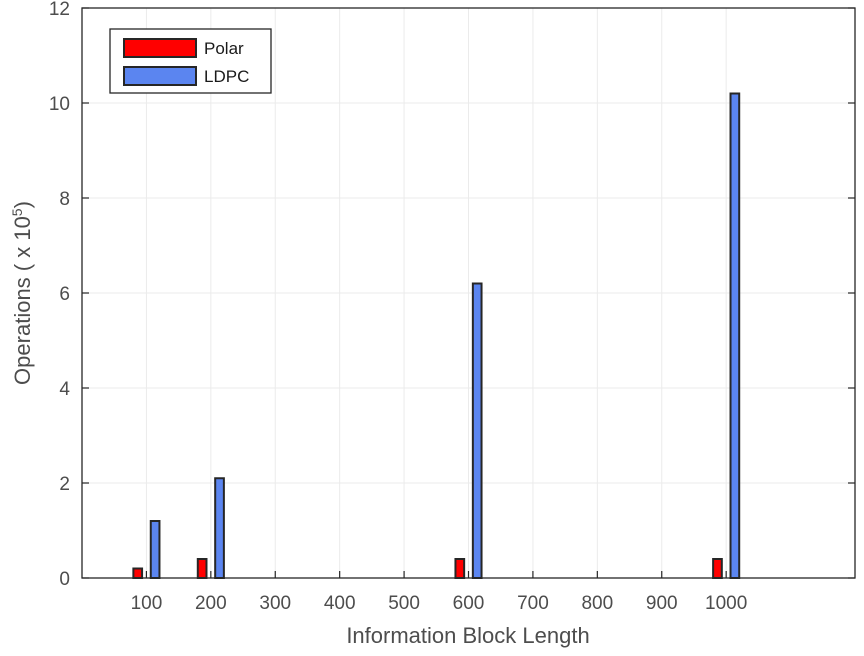 Image resolution: width=864 pixels, height=656 pixels. What do you see at coordinates (64, 484) in the screenshot?
I see `y-tick-label: 2` at bounding box center [64, 484].